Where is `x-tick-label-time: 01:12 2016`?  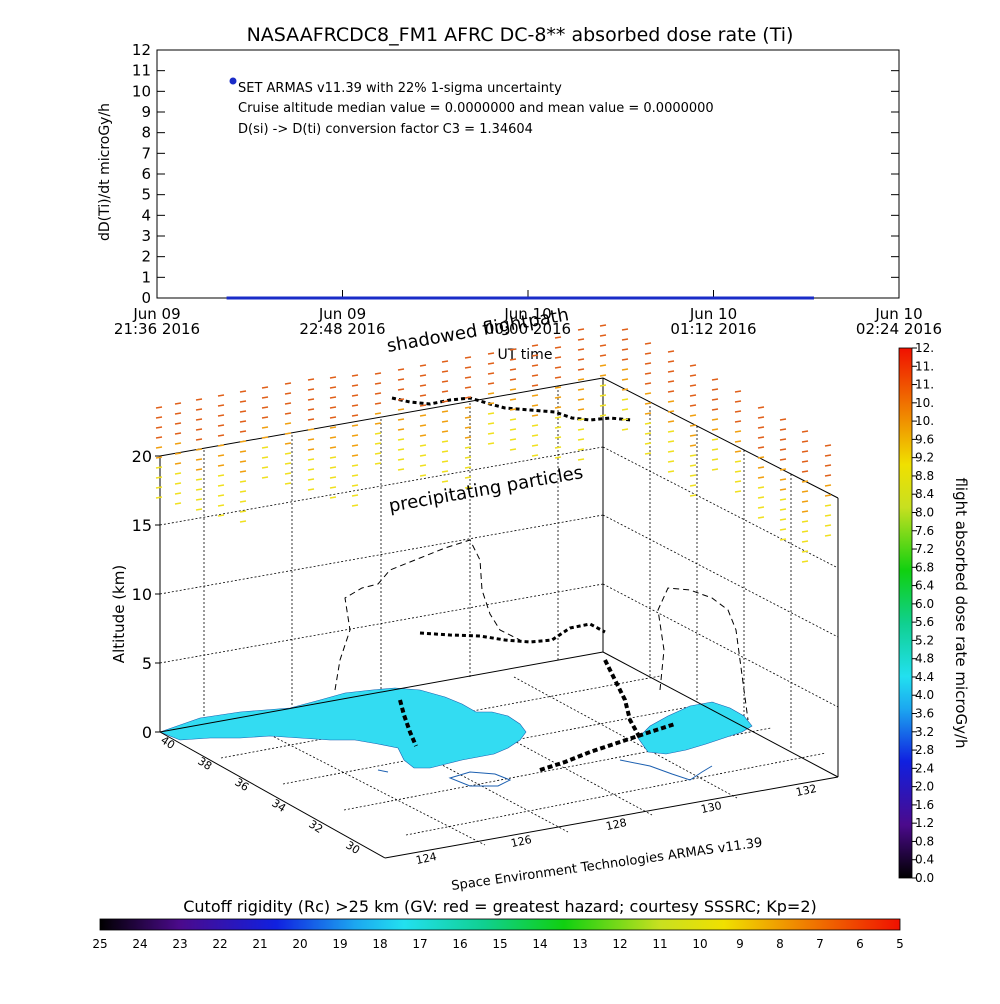 x-tick-label-time: 01:12 2016 is located at coordinates (713, 329).